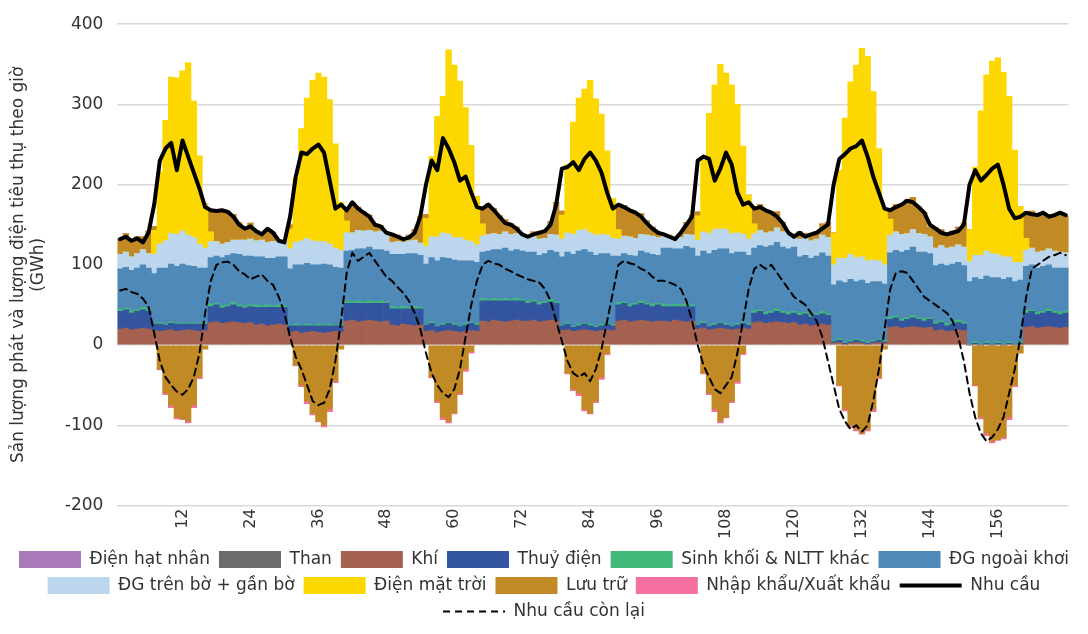 The image size is (1088, 634). I want to click on x-tick-label: 120, so click(793, 524).